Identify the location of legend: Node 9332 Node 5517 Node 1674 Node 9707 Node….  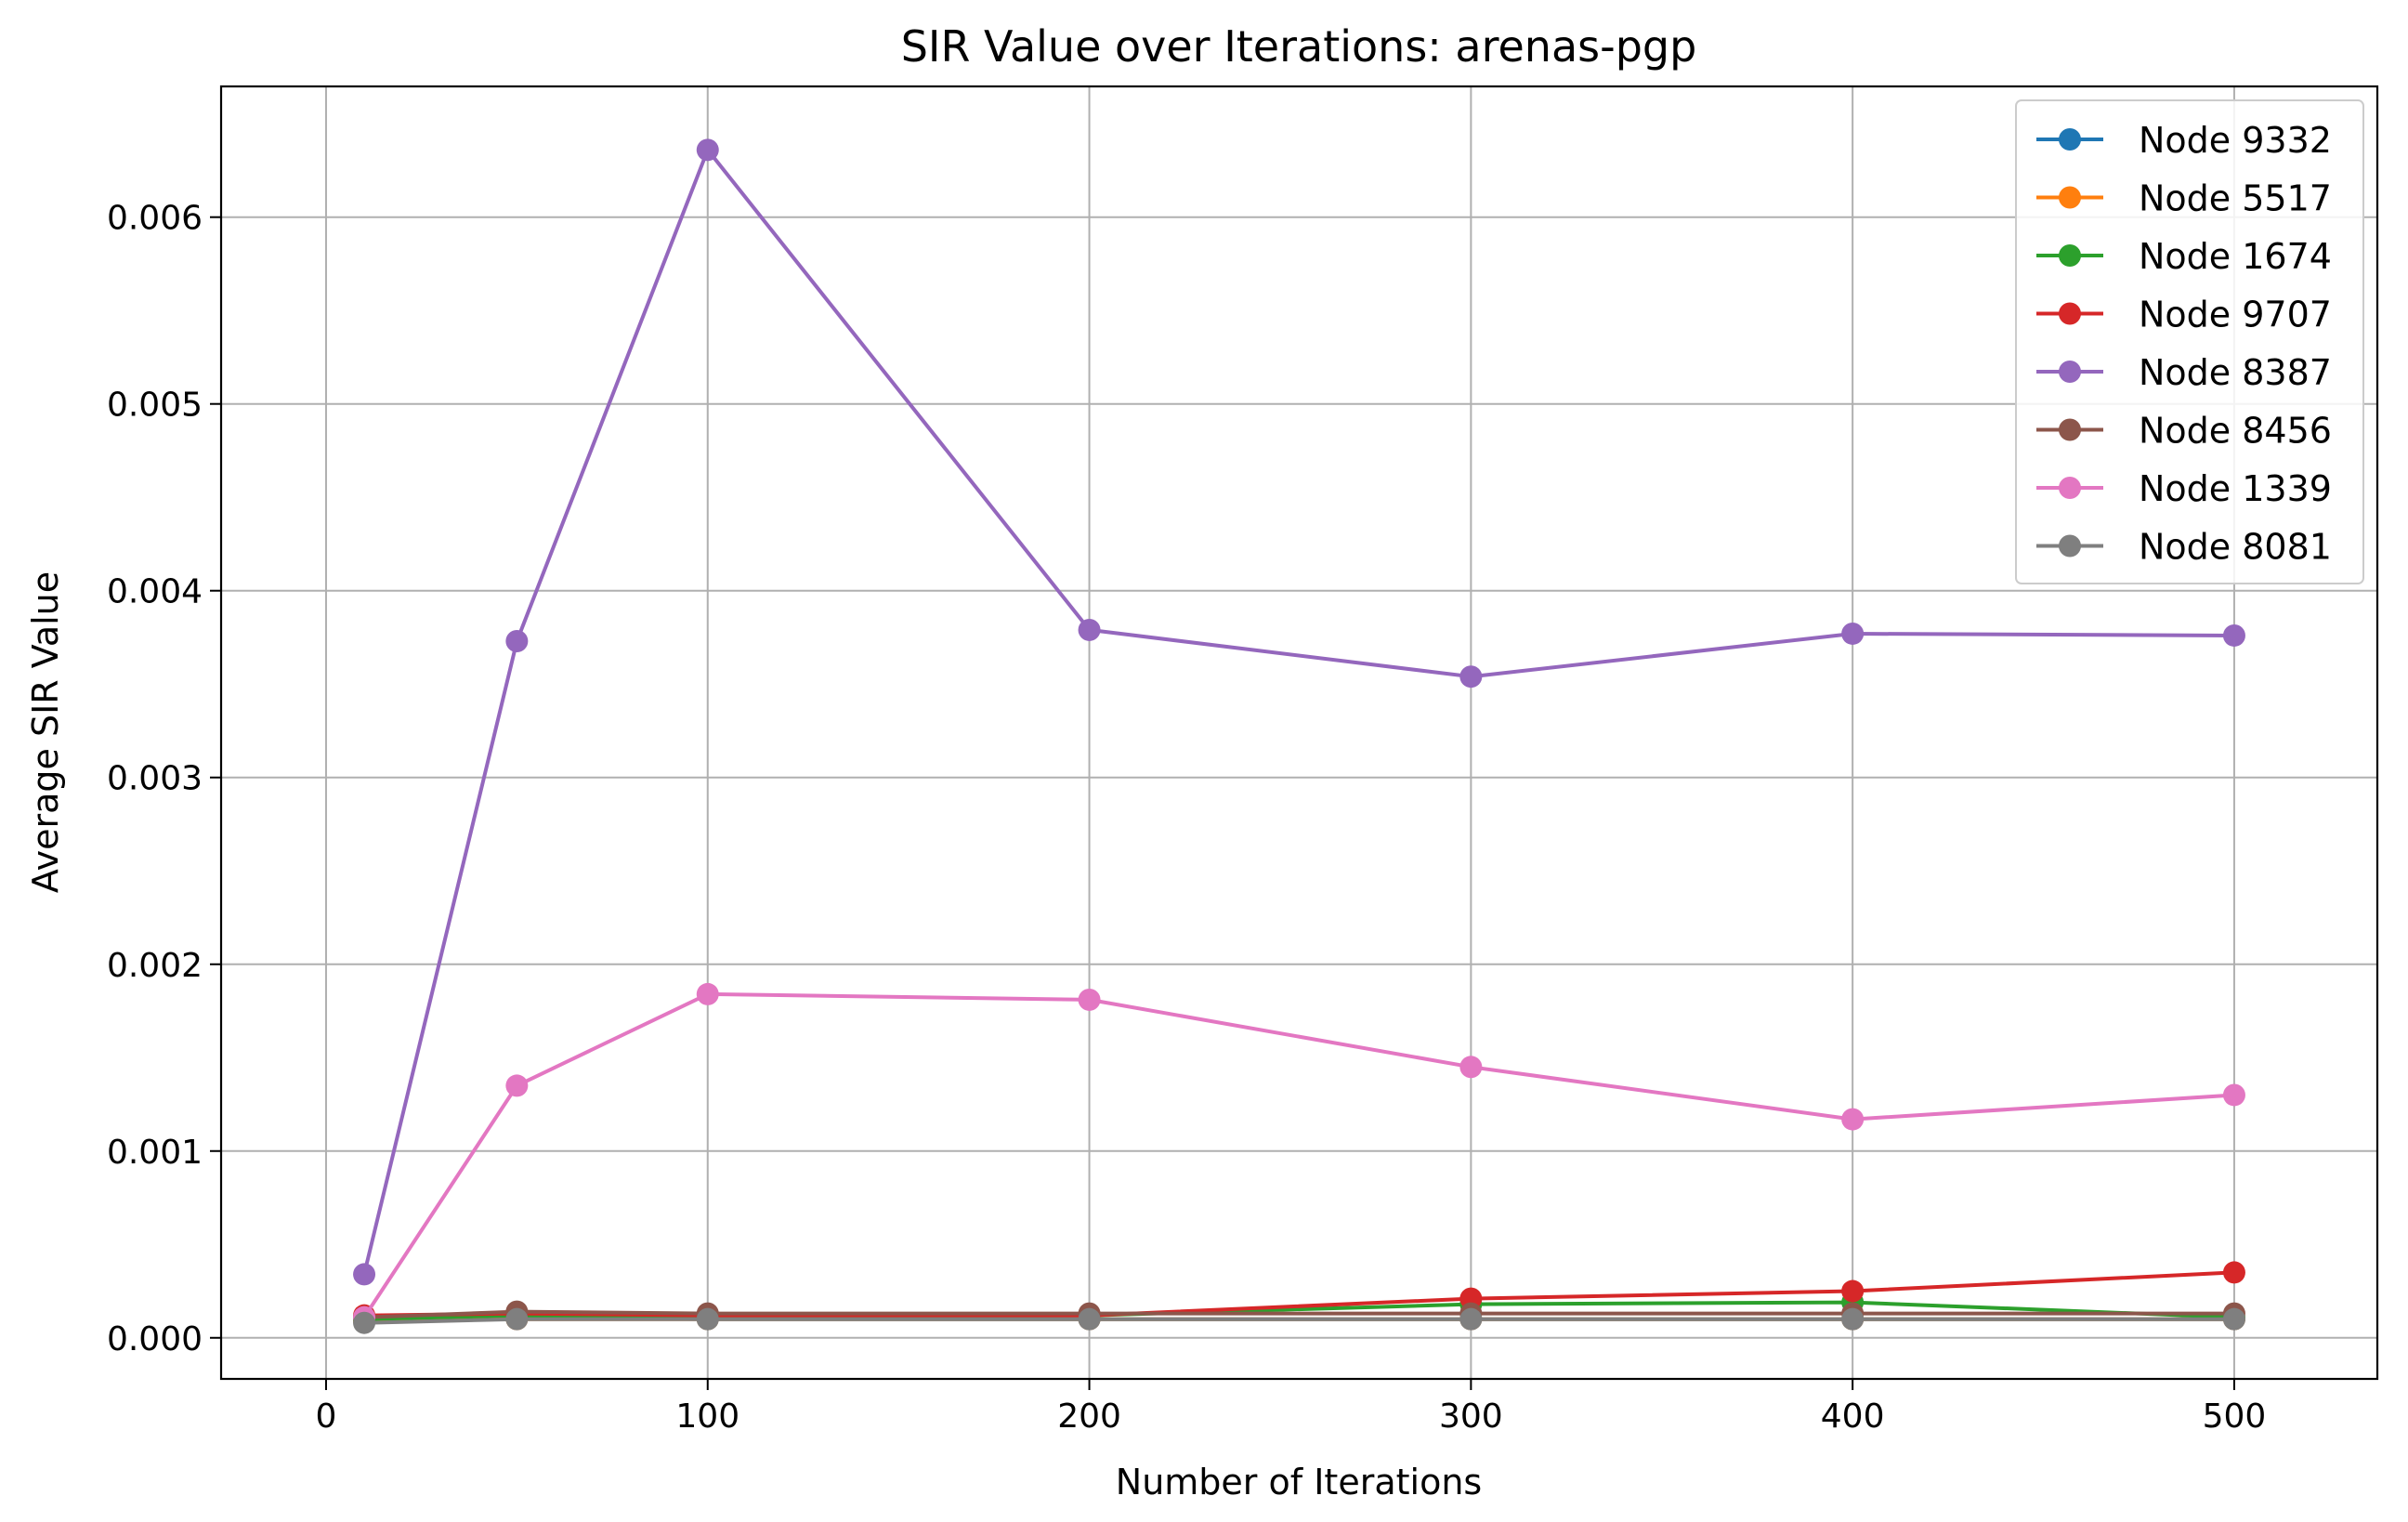
(2189, 341).